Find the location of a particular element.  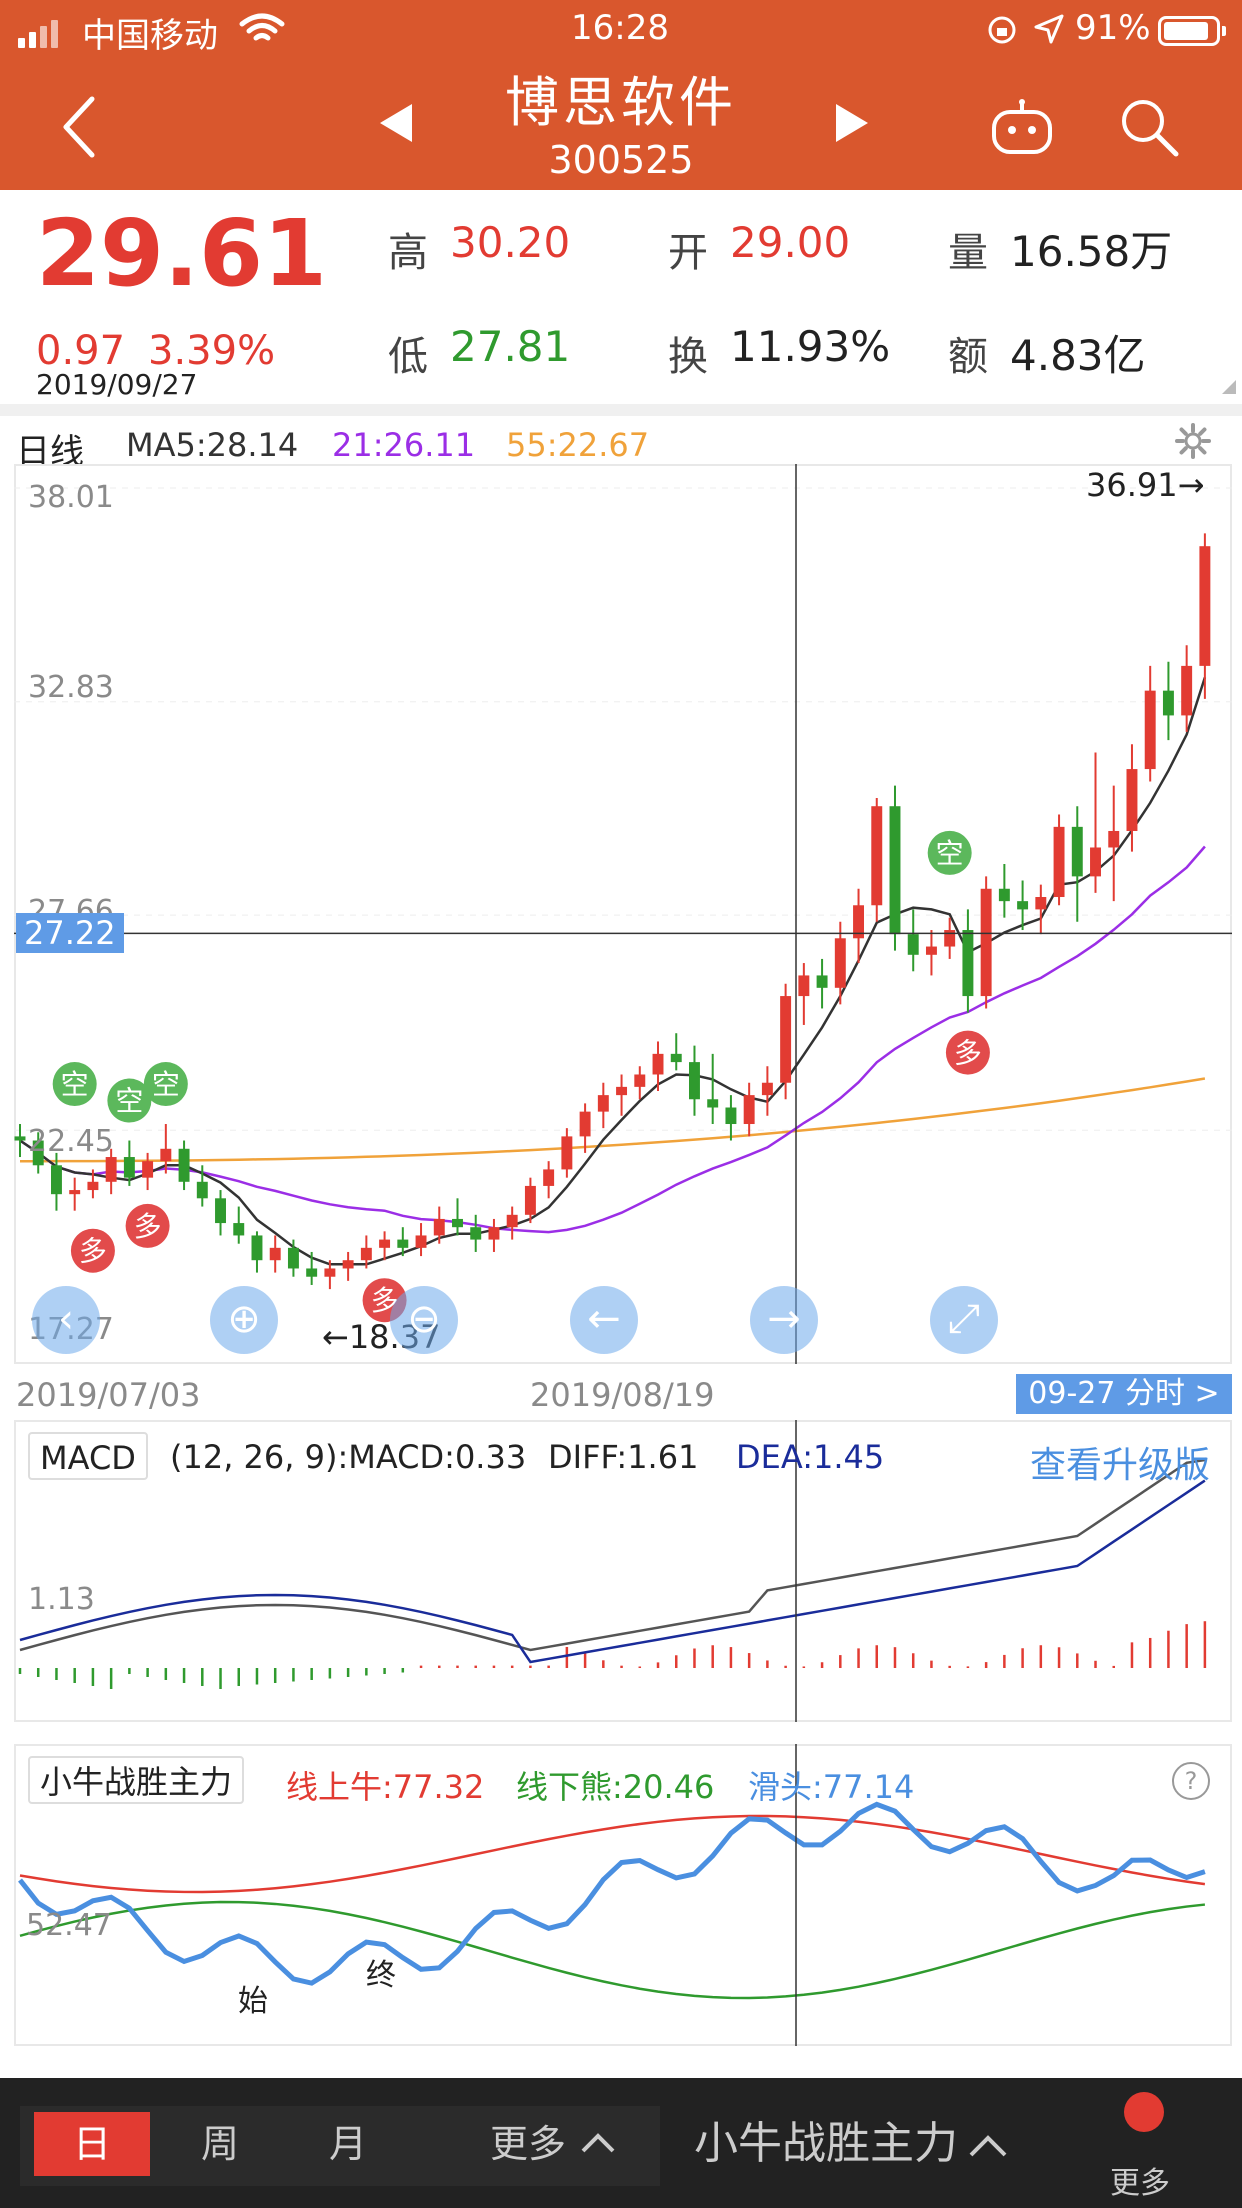

pan-right-button: → is located at coordinates (784, 1320).